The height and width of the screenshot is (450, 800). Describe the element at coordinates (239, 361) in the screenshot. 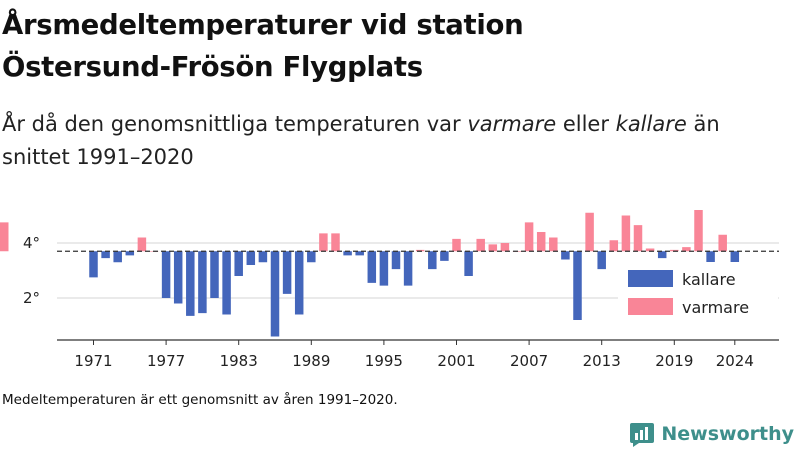

I see `x-tick-label: 1983` at that location.